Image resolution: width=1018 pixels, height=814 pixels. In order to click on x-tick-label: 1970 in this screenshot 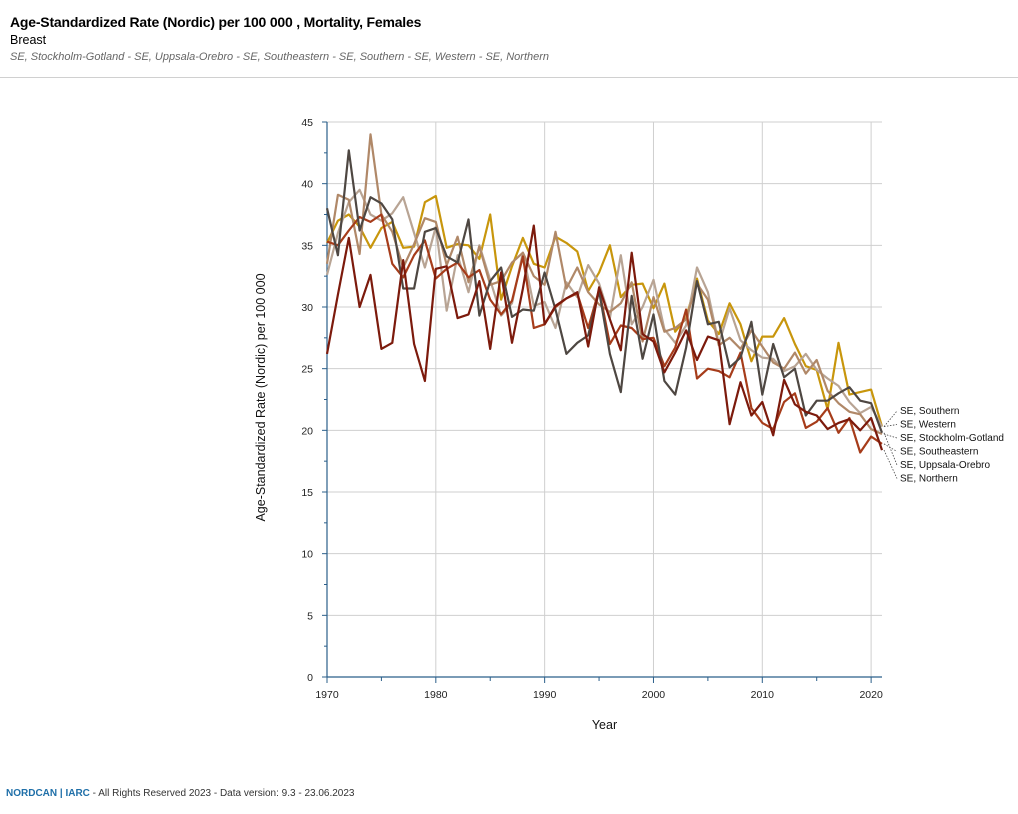, I will do `click(327, 695)`.